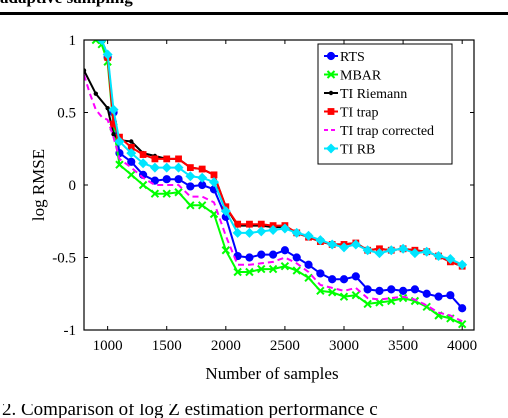 Image resolution: width=508 pixels, height=418 pixels. I want to click on x-tick-label: 1500, so click(167, 346).